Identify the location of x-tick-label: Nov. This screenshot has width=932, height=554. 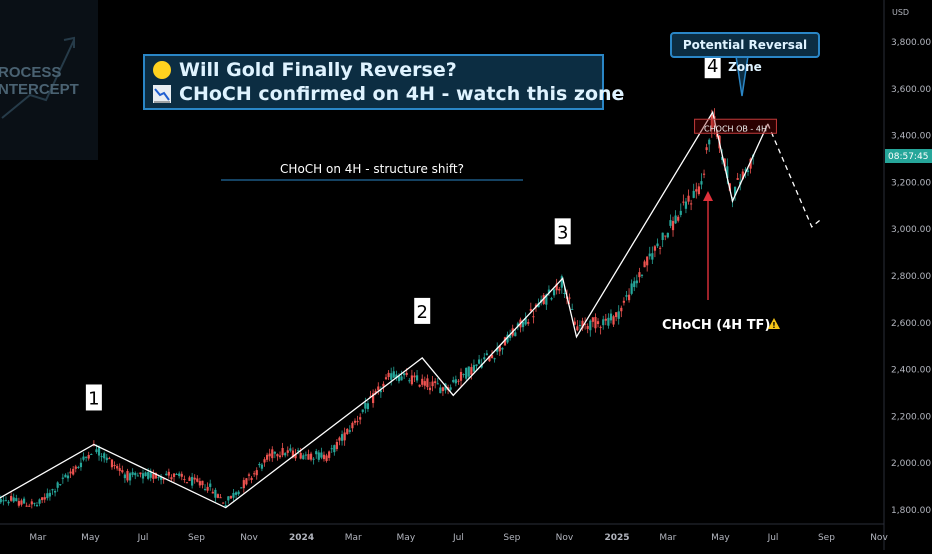
(879, 538).